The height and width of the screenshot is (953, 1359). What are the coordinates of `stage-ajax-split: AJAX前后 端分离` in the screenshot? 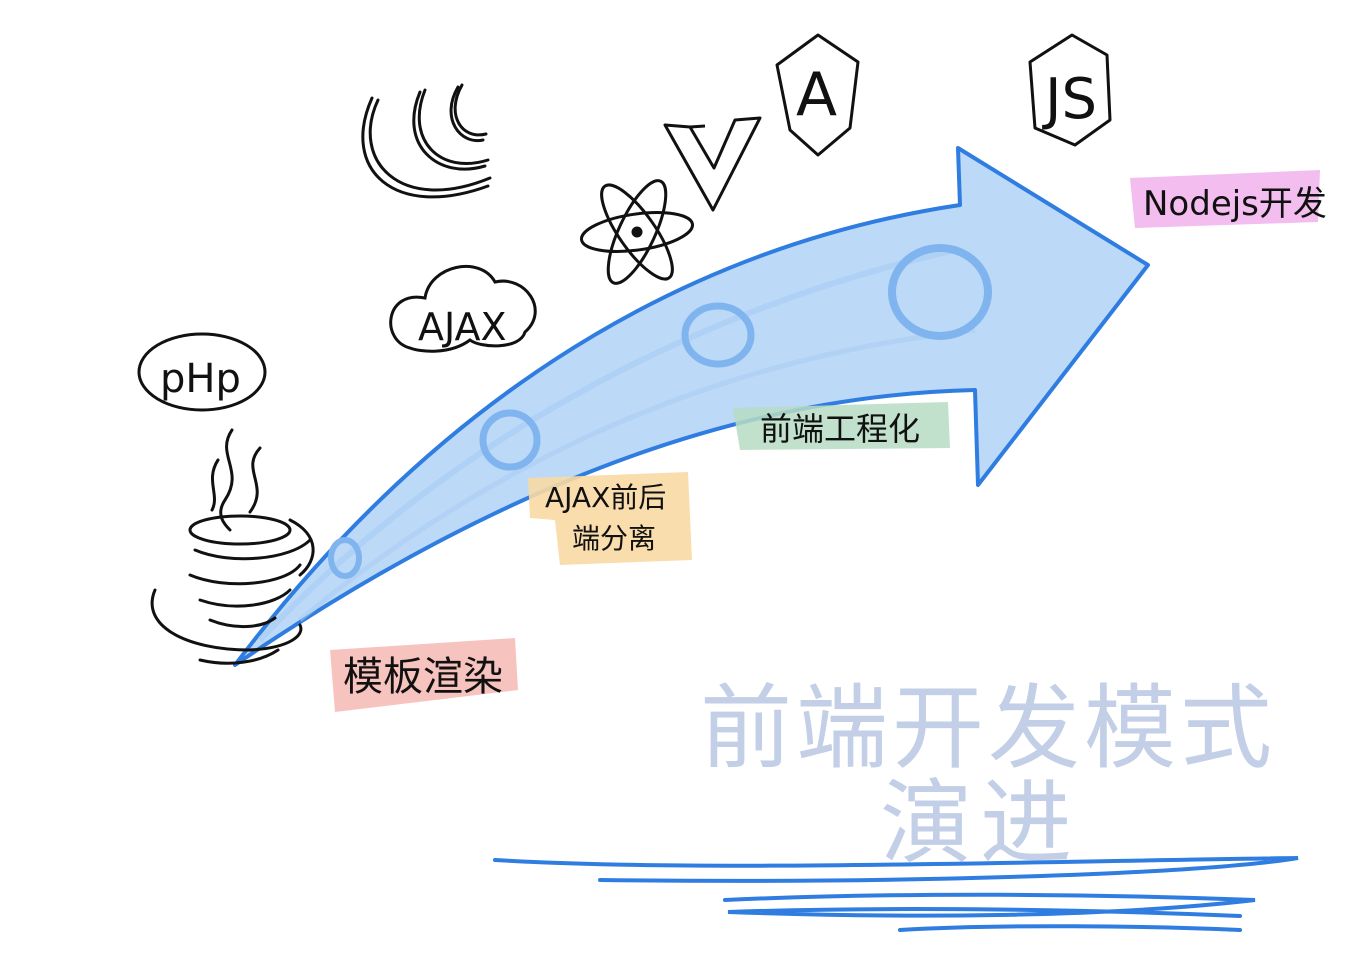 It's located at (610, 518).